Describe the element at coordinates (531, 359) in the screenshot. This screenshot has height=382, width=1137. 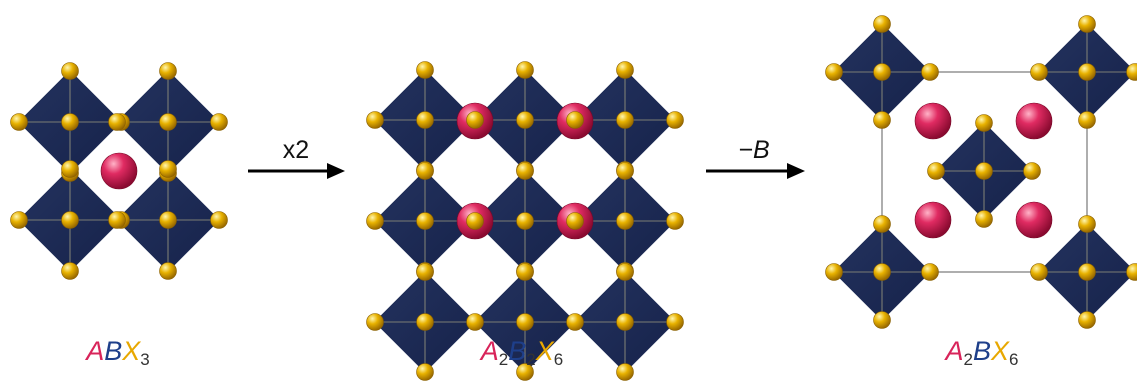
I see `formula-b-sub: 2` at that location.